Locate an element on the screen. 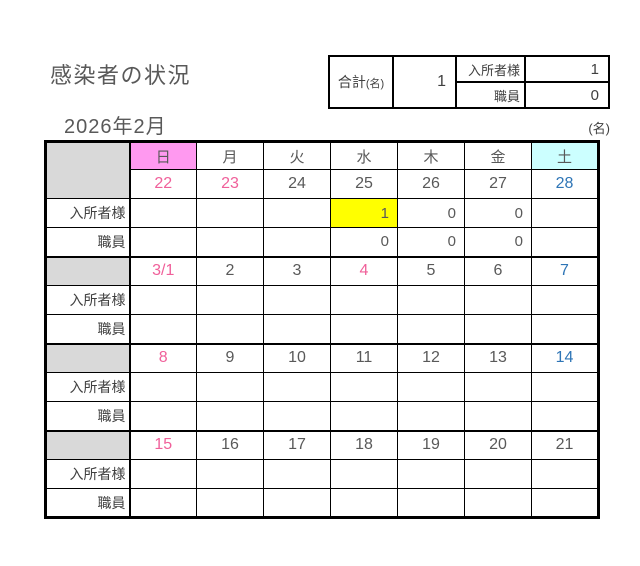  date-cell: 11 is located at coordinates (364, 357).